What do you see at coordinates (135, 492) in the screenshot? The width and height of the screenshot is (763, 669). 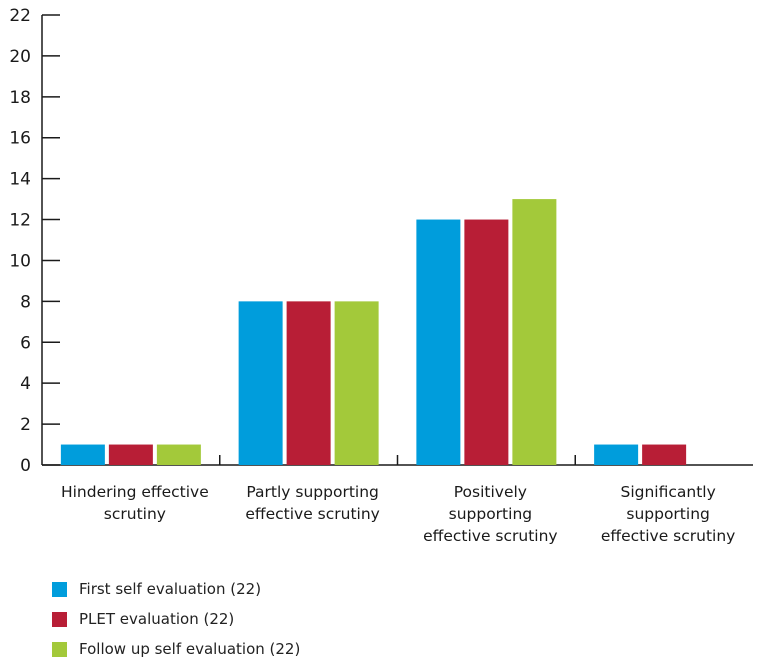 I see `x-tick-label: Hindering effective` at bounding box center [135, 492].